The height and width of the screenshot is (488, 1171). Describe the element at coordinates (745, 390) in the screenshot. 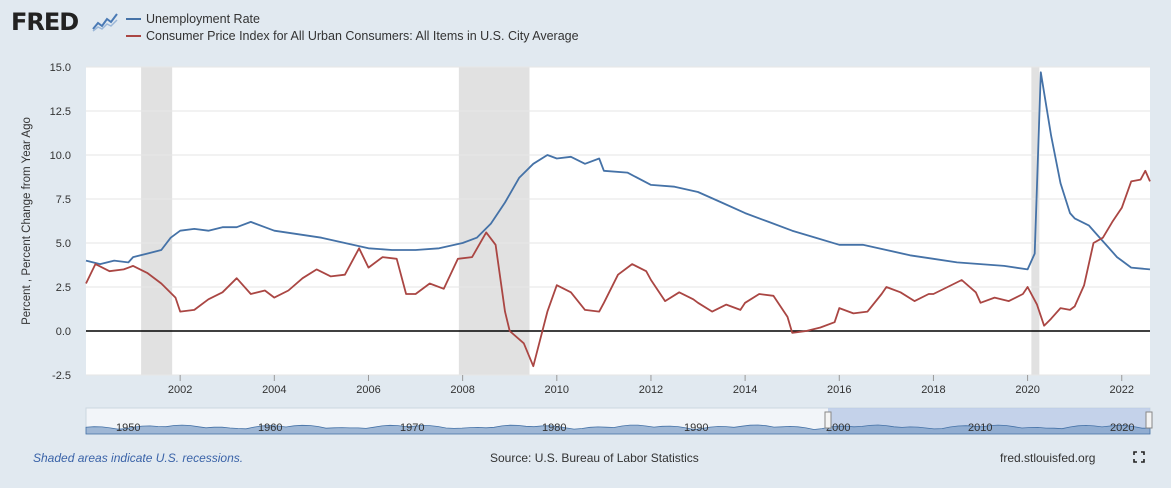

I see `x-tick-label: 2014` at that location.